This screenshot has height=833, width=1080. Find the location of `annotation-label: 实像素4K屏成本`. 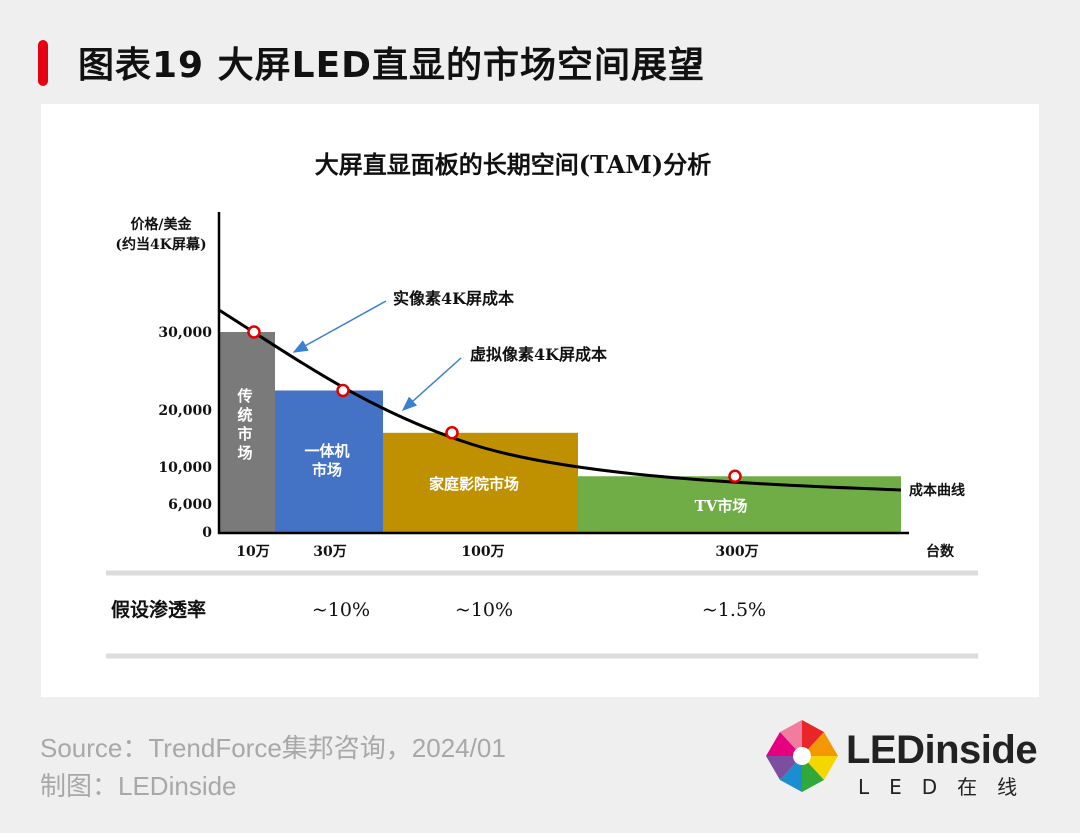

annotation-label: 实像素4K屏成本 is located at coordinates (453, 298).